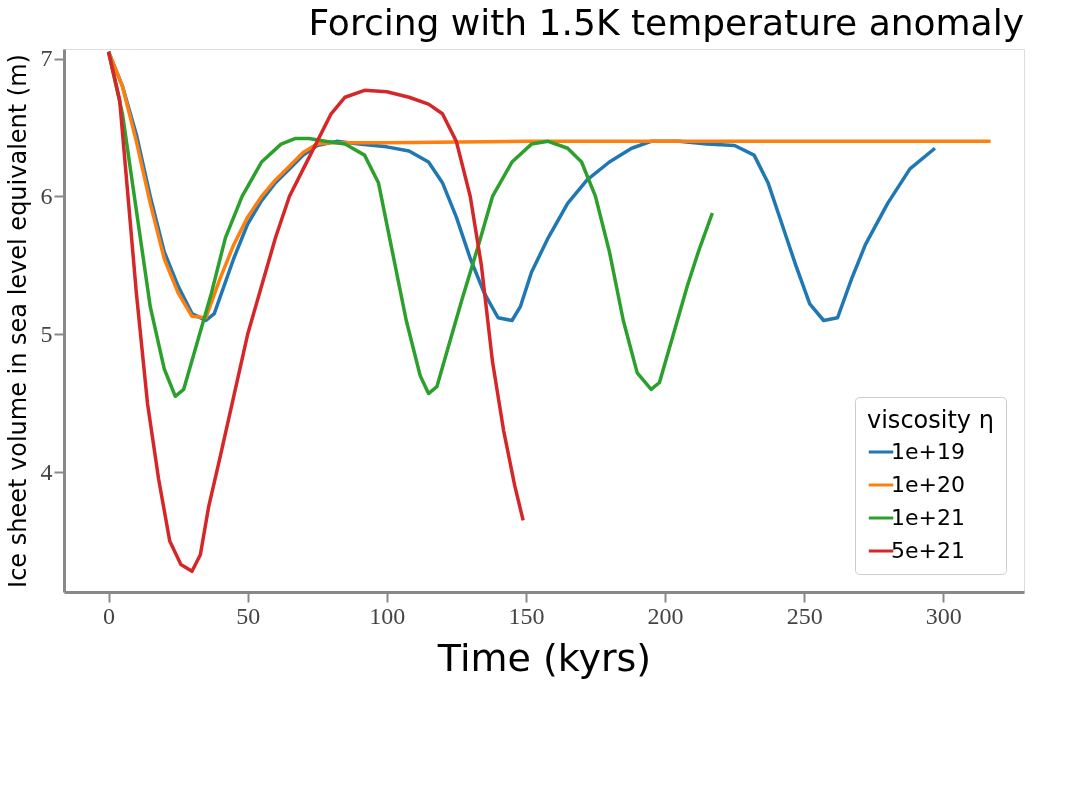 Image resolution: width=1069 pixels, height=788 pixels. I want to click on x-tick-label: 150, so click(526, 615).